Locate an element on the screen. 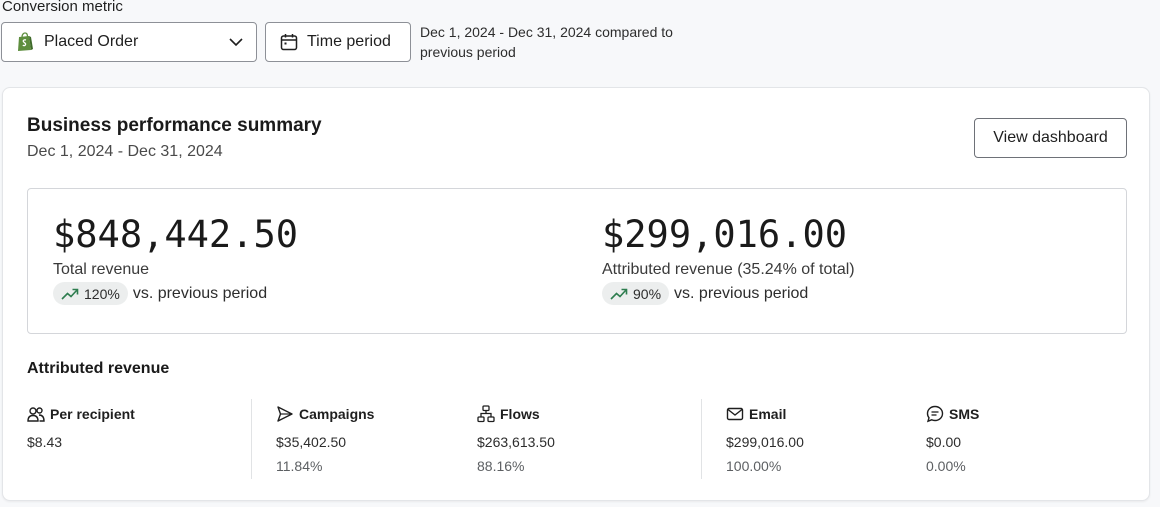 The height and width of the screenshot is (507, 1160). flows-percent: 88.16% is located at coordinates (501, 466).